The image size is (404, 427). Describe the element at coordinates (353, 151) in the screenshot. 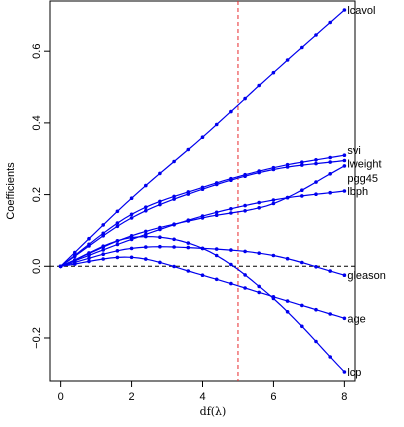

I see `series-label-svi: svi` at that location.